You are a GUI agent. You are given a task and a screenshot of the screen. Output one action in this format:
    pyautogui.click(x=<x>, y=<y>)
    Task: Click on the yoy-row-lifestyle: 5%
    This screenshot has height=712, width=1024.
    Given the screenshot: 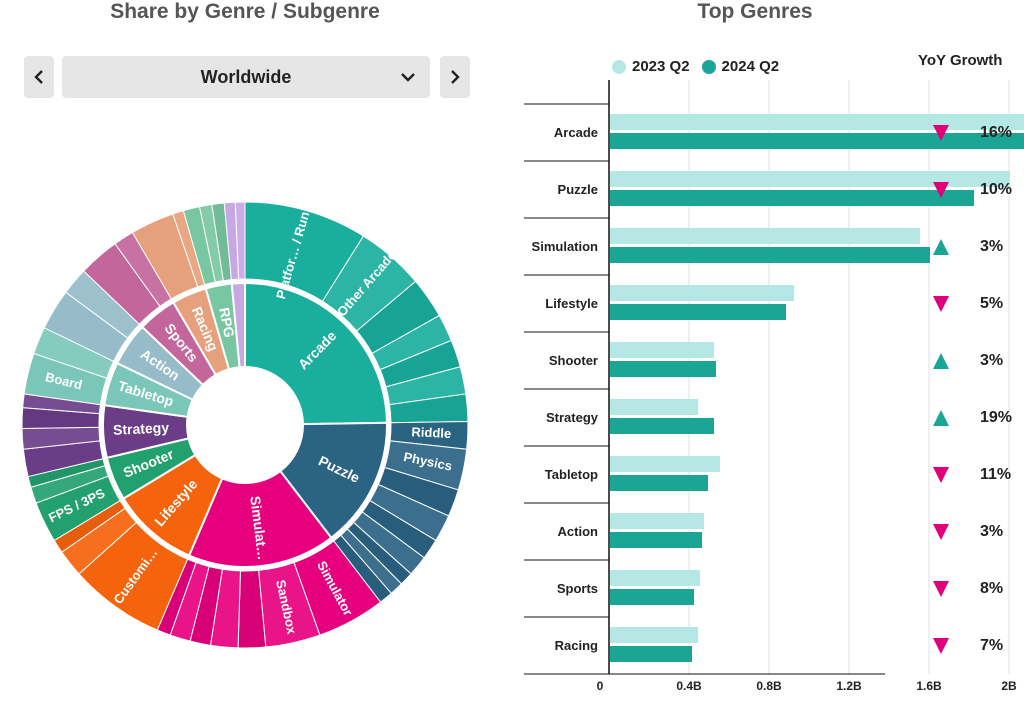 What is the action you would take?
    pyautogui.click(x=977, y=304)
    